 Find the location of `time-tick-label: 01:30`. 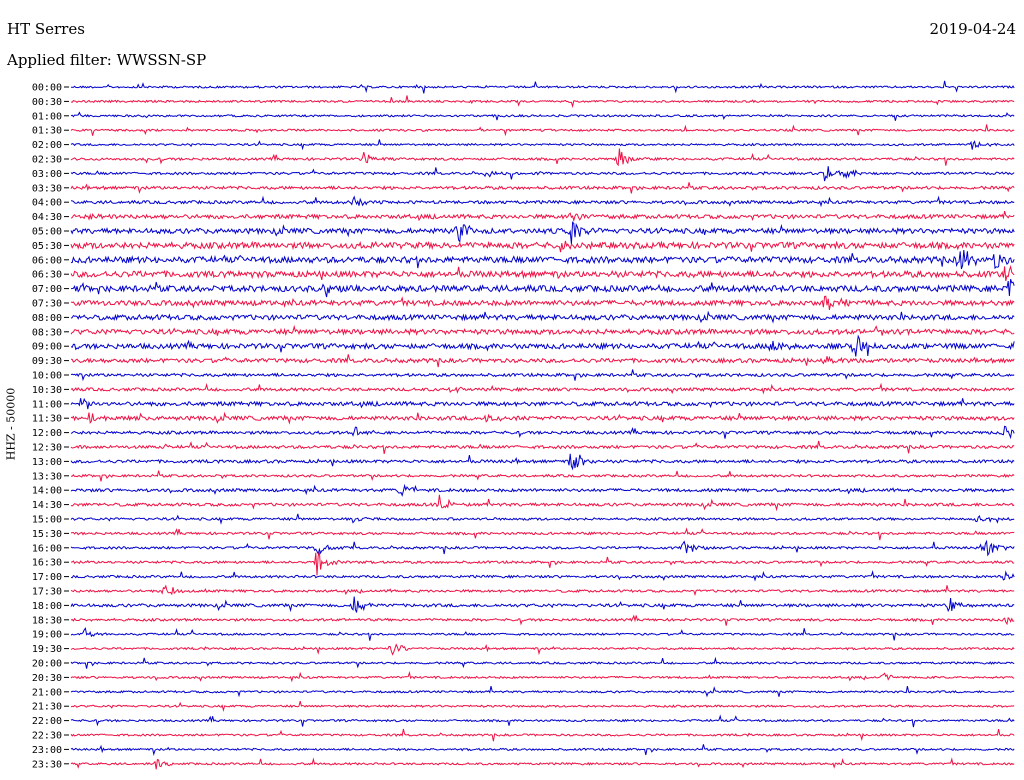

time-tick-label: 01:30 is located at coordinates (47, 131).